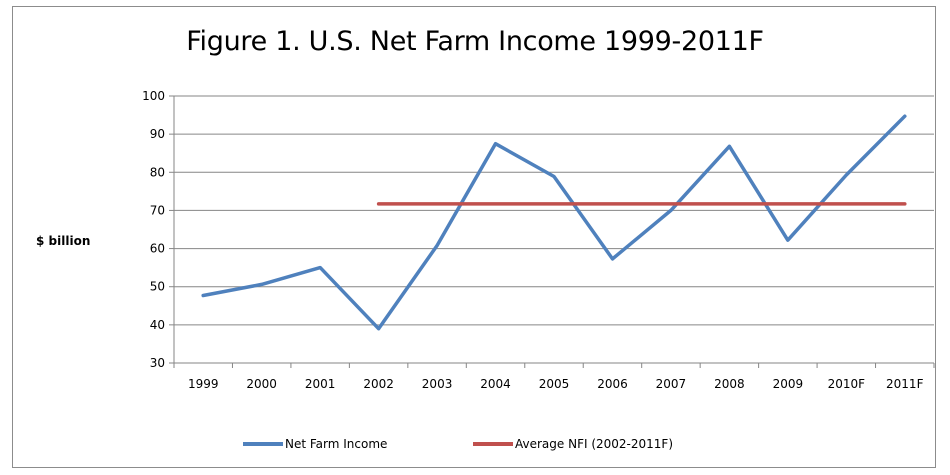 This screenshot has width=950, height=475. What do you see at coordinates (157, 210) in the screenshot?
I see `y-tick-label: 70` at bounding box center [157, 210].